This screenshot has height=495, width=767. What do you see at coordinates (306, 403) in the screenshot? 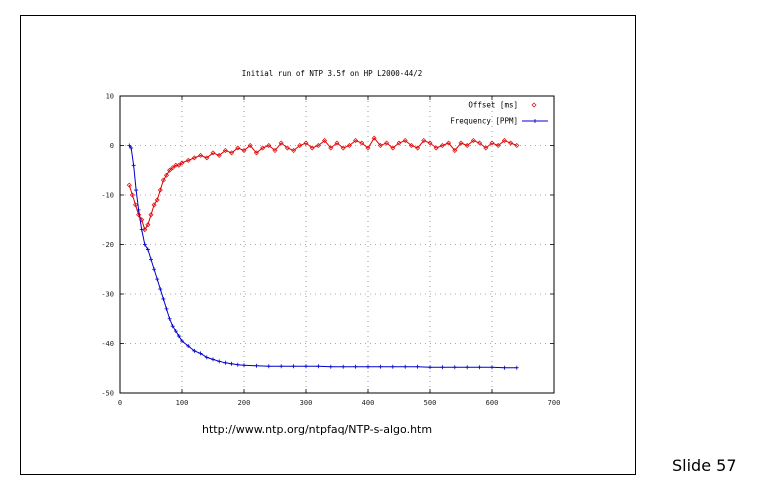
I see `x-tick-label: 300` at bounding box center [306, 403].